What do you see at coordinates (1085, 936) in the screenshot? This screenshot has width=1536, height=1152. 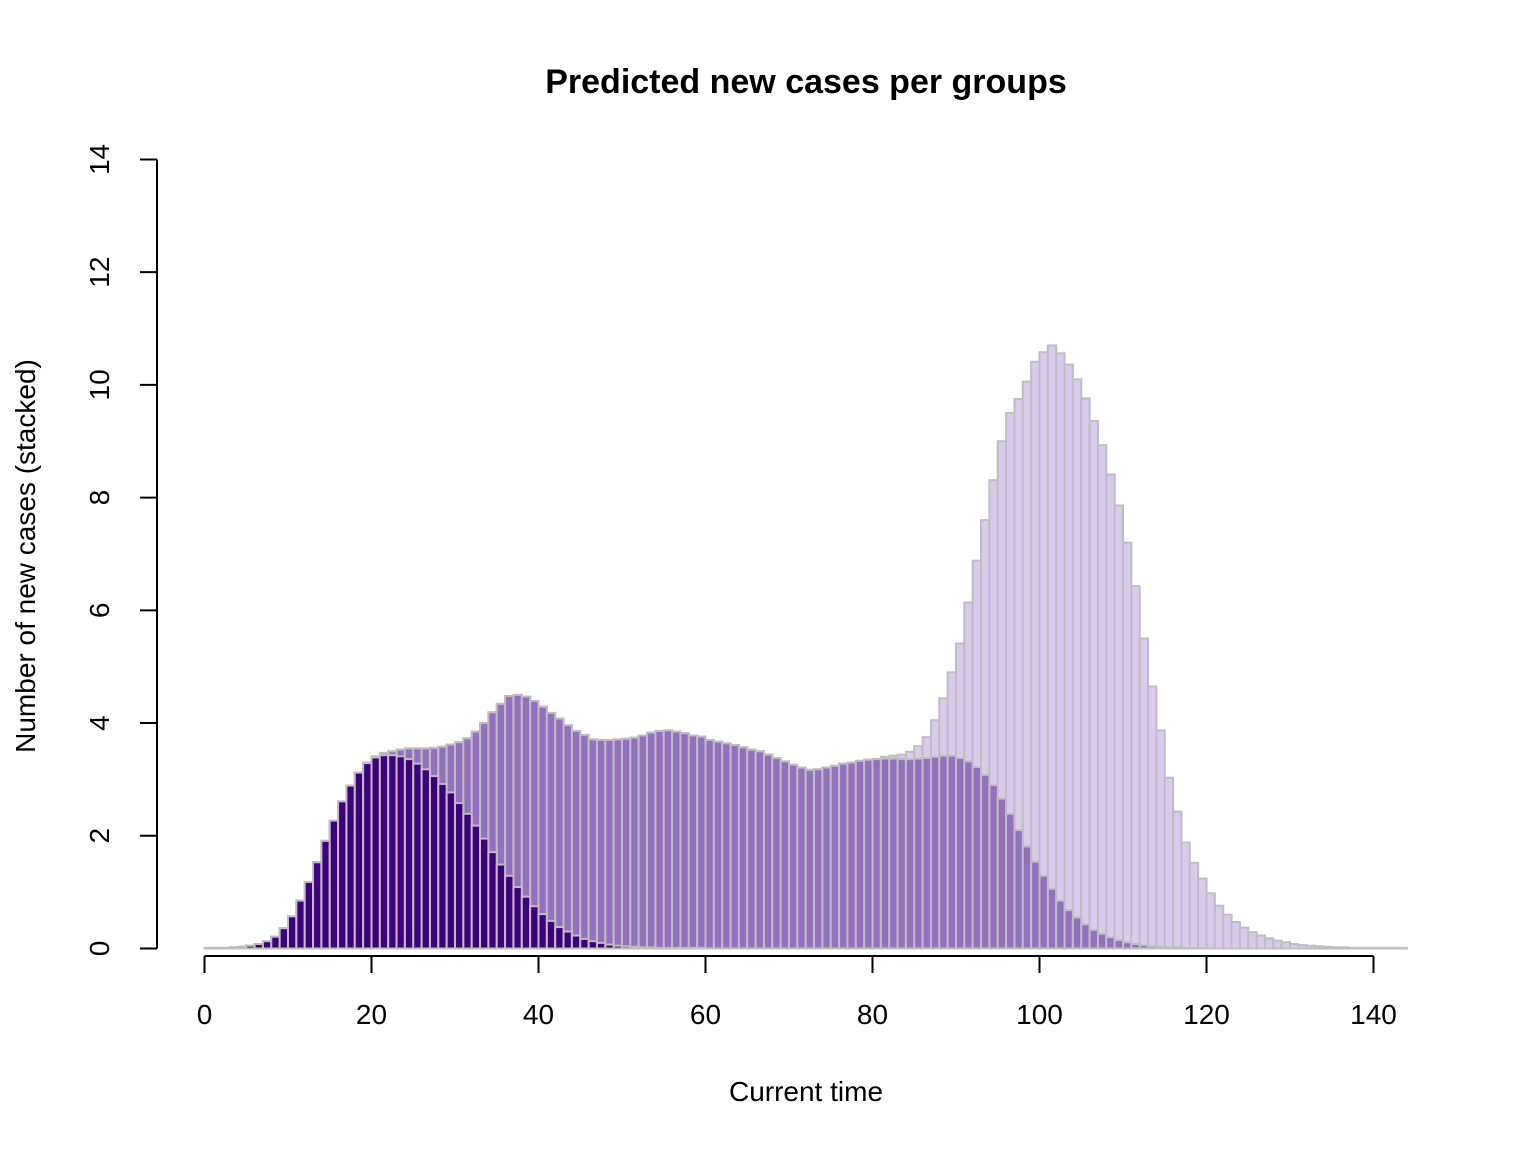 I see `bar-s2-x106` at bounding box center [1085, 936].